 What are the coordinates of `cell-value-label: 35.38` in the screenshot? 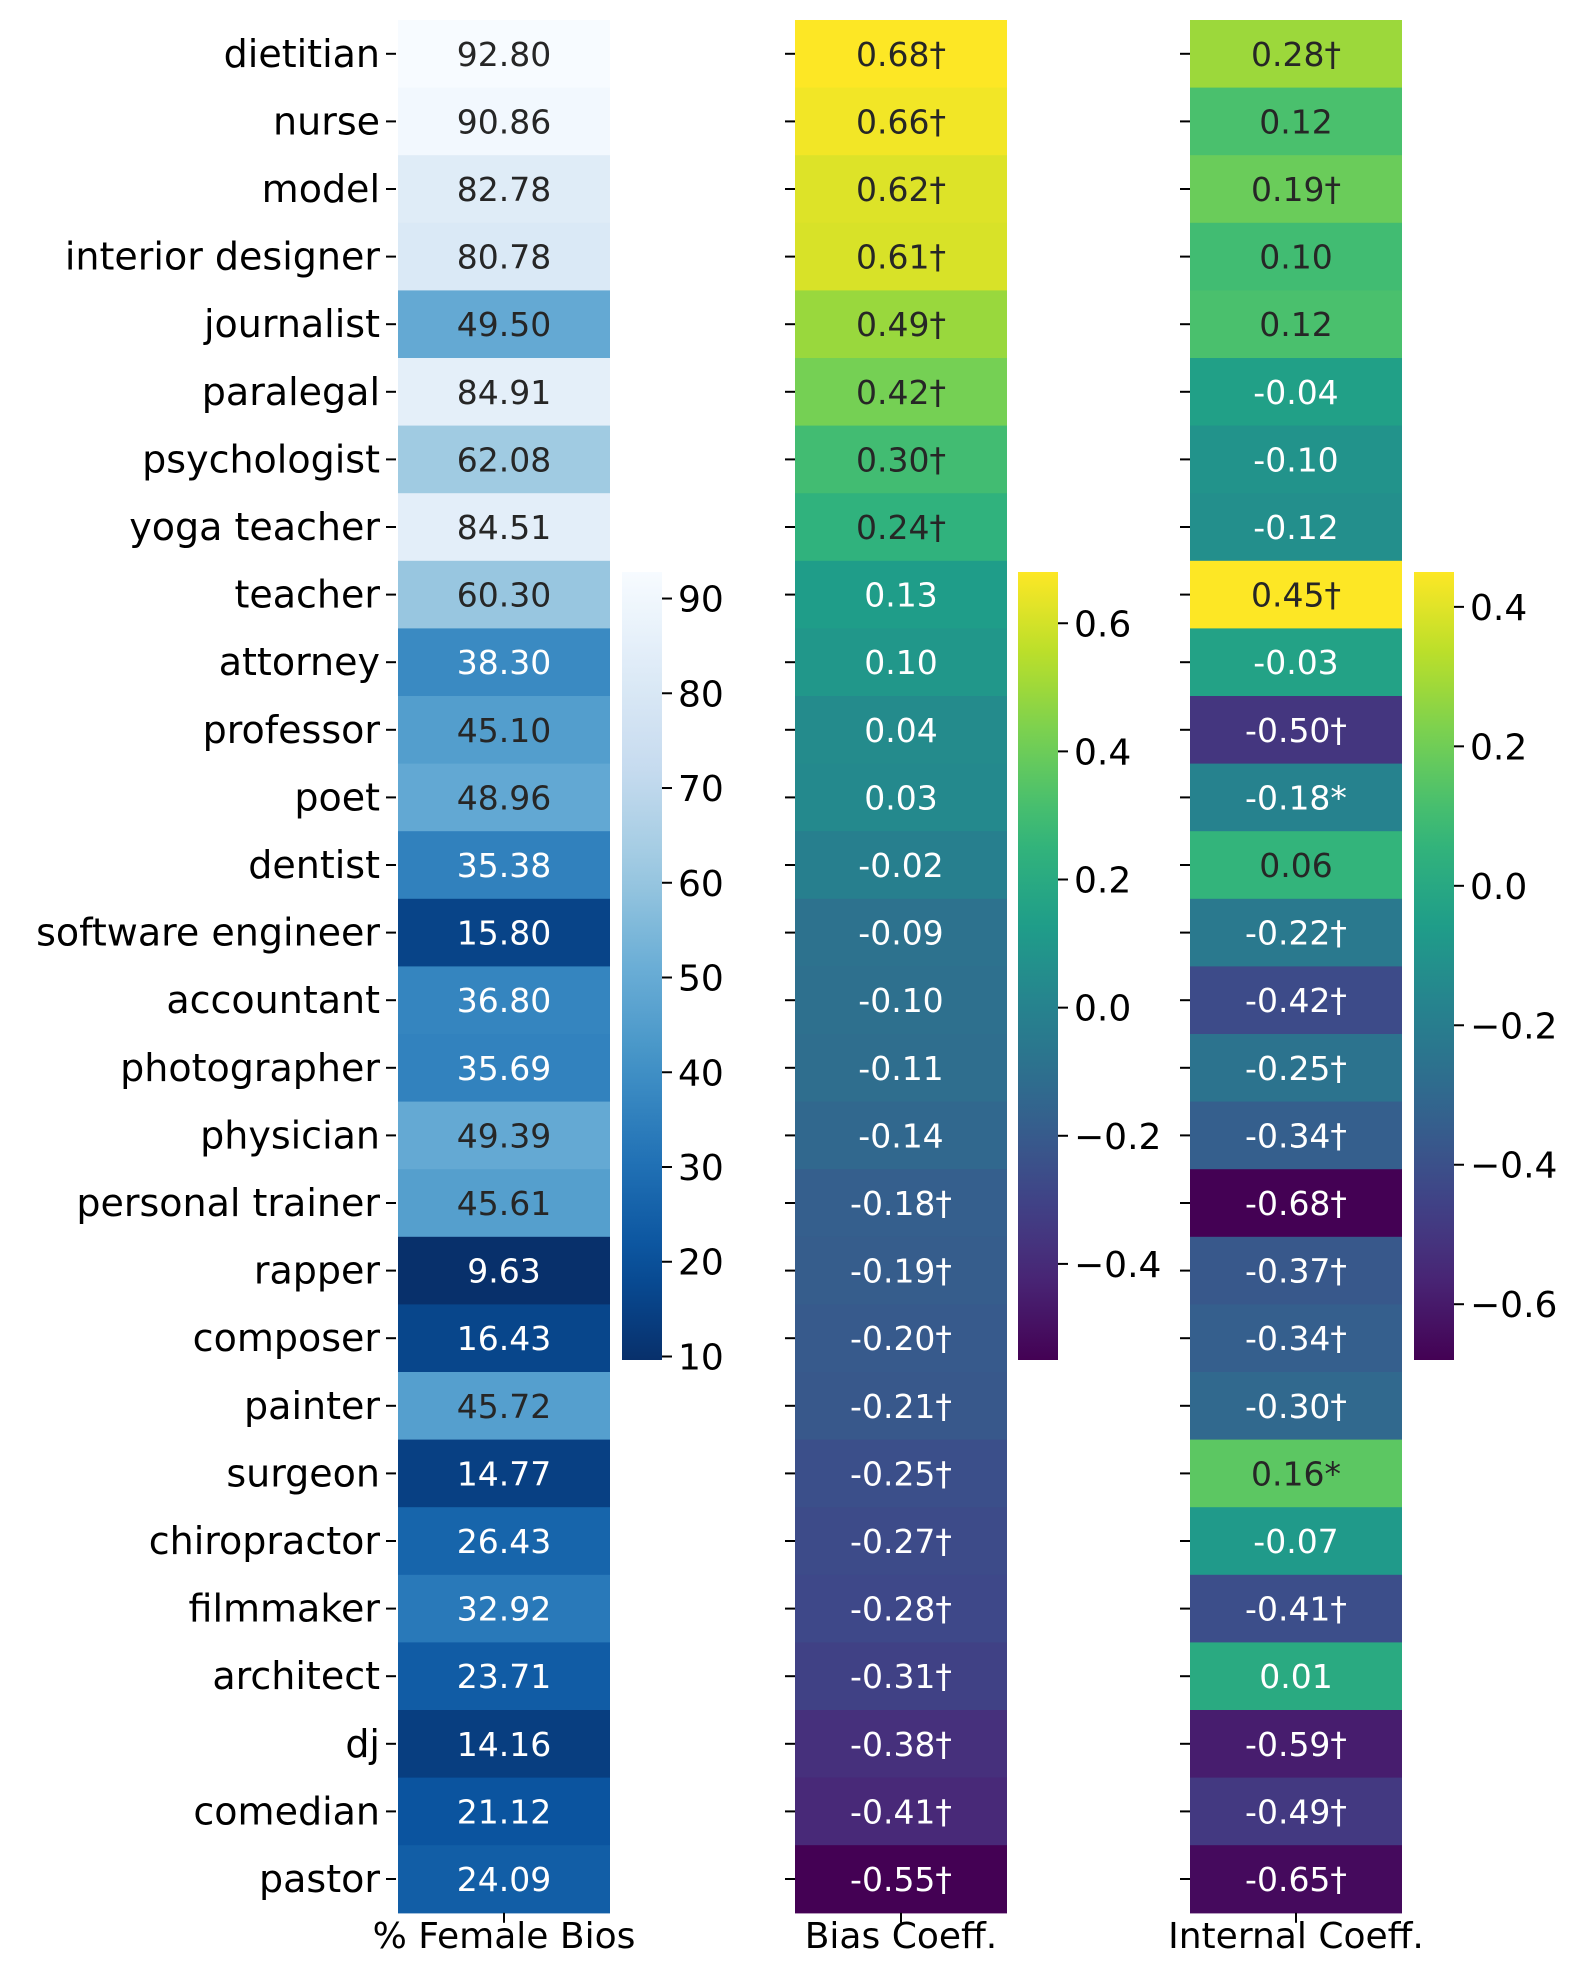 It's located at (504, 865).